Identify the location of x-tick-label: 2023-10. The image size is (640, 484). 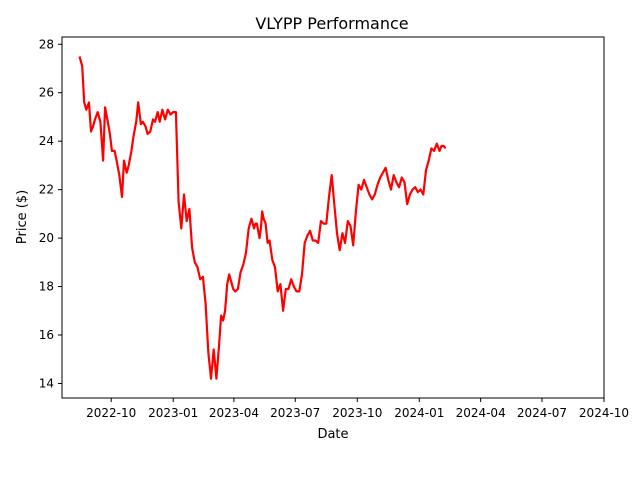
(357, 413).